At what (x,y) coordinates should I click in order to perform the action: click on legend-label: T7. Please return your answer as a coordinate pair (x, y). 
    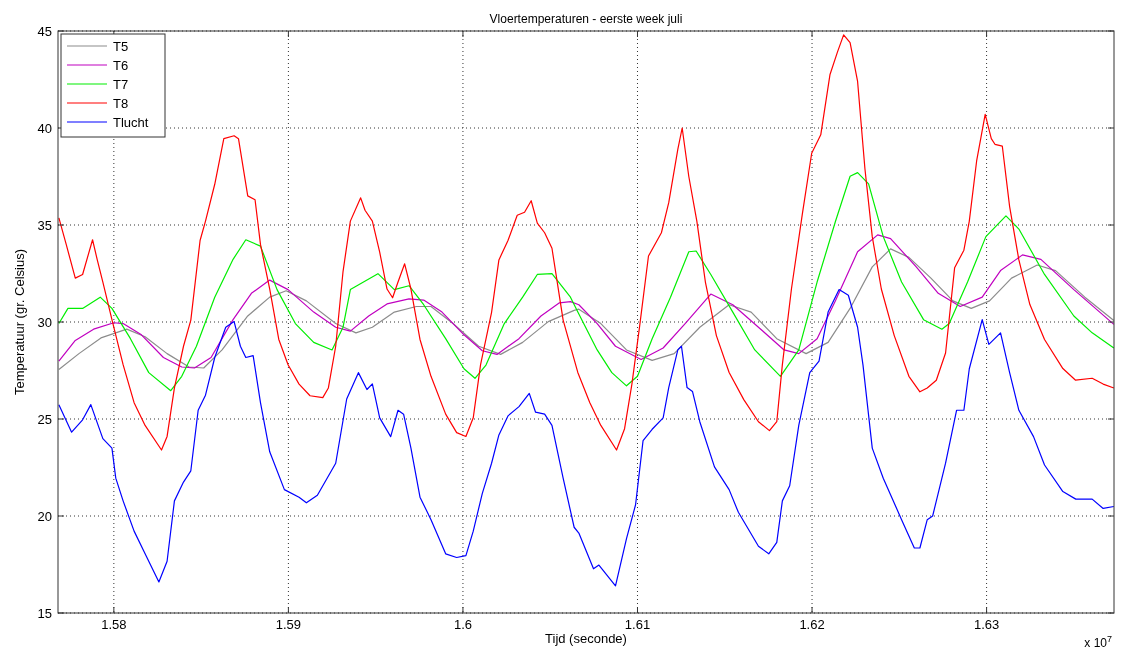
    Looking at the image, I should click on (121, 84).